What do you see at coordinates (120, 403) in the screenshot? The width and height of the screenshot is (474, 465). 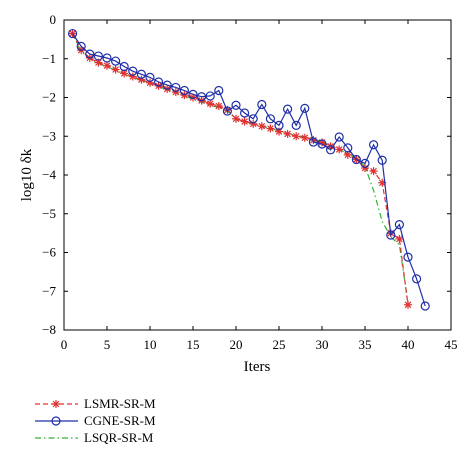 I see `legend-label: LSMR-SR-M` at bounding box center [120, 403].